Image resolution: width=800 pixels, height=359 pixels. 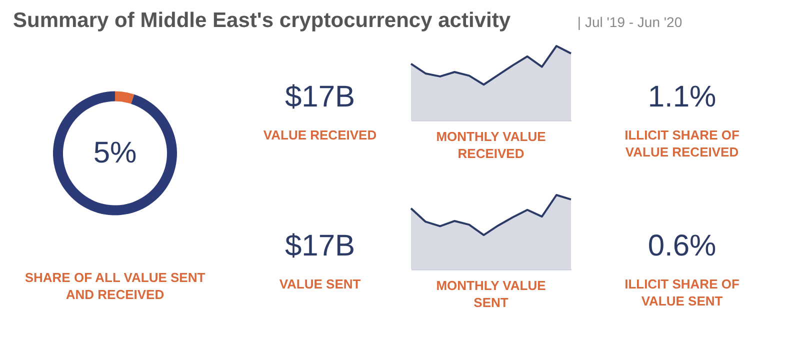 What do you see at coordinates (491, 294) in the screenshot?
I see `x-axis-title: MONTHLY VALUE SENT` at bounding box center [491, 294].